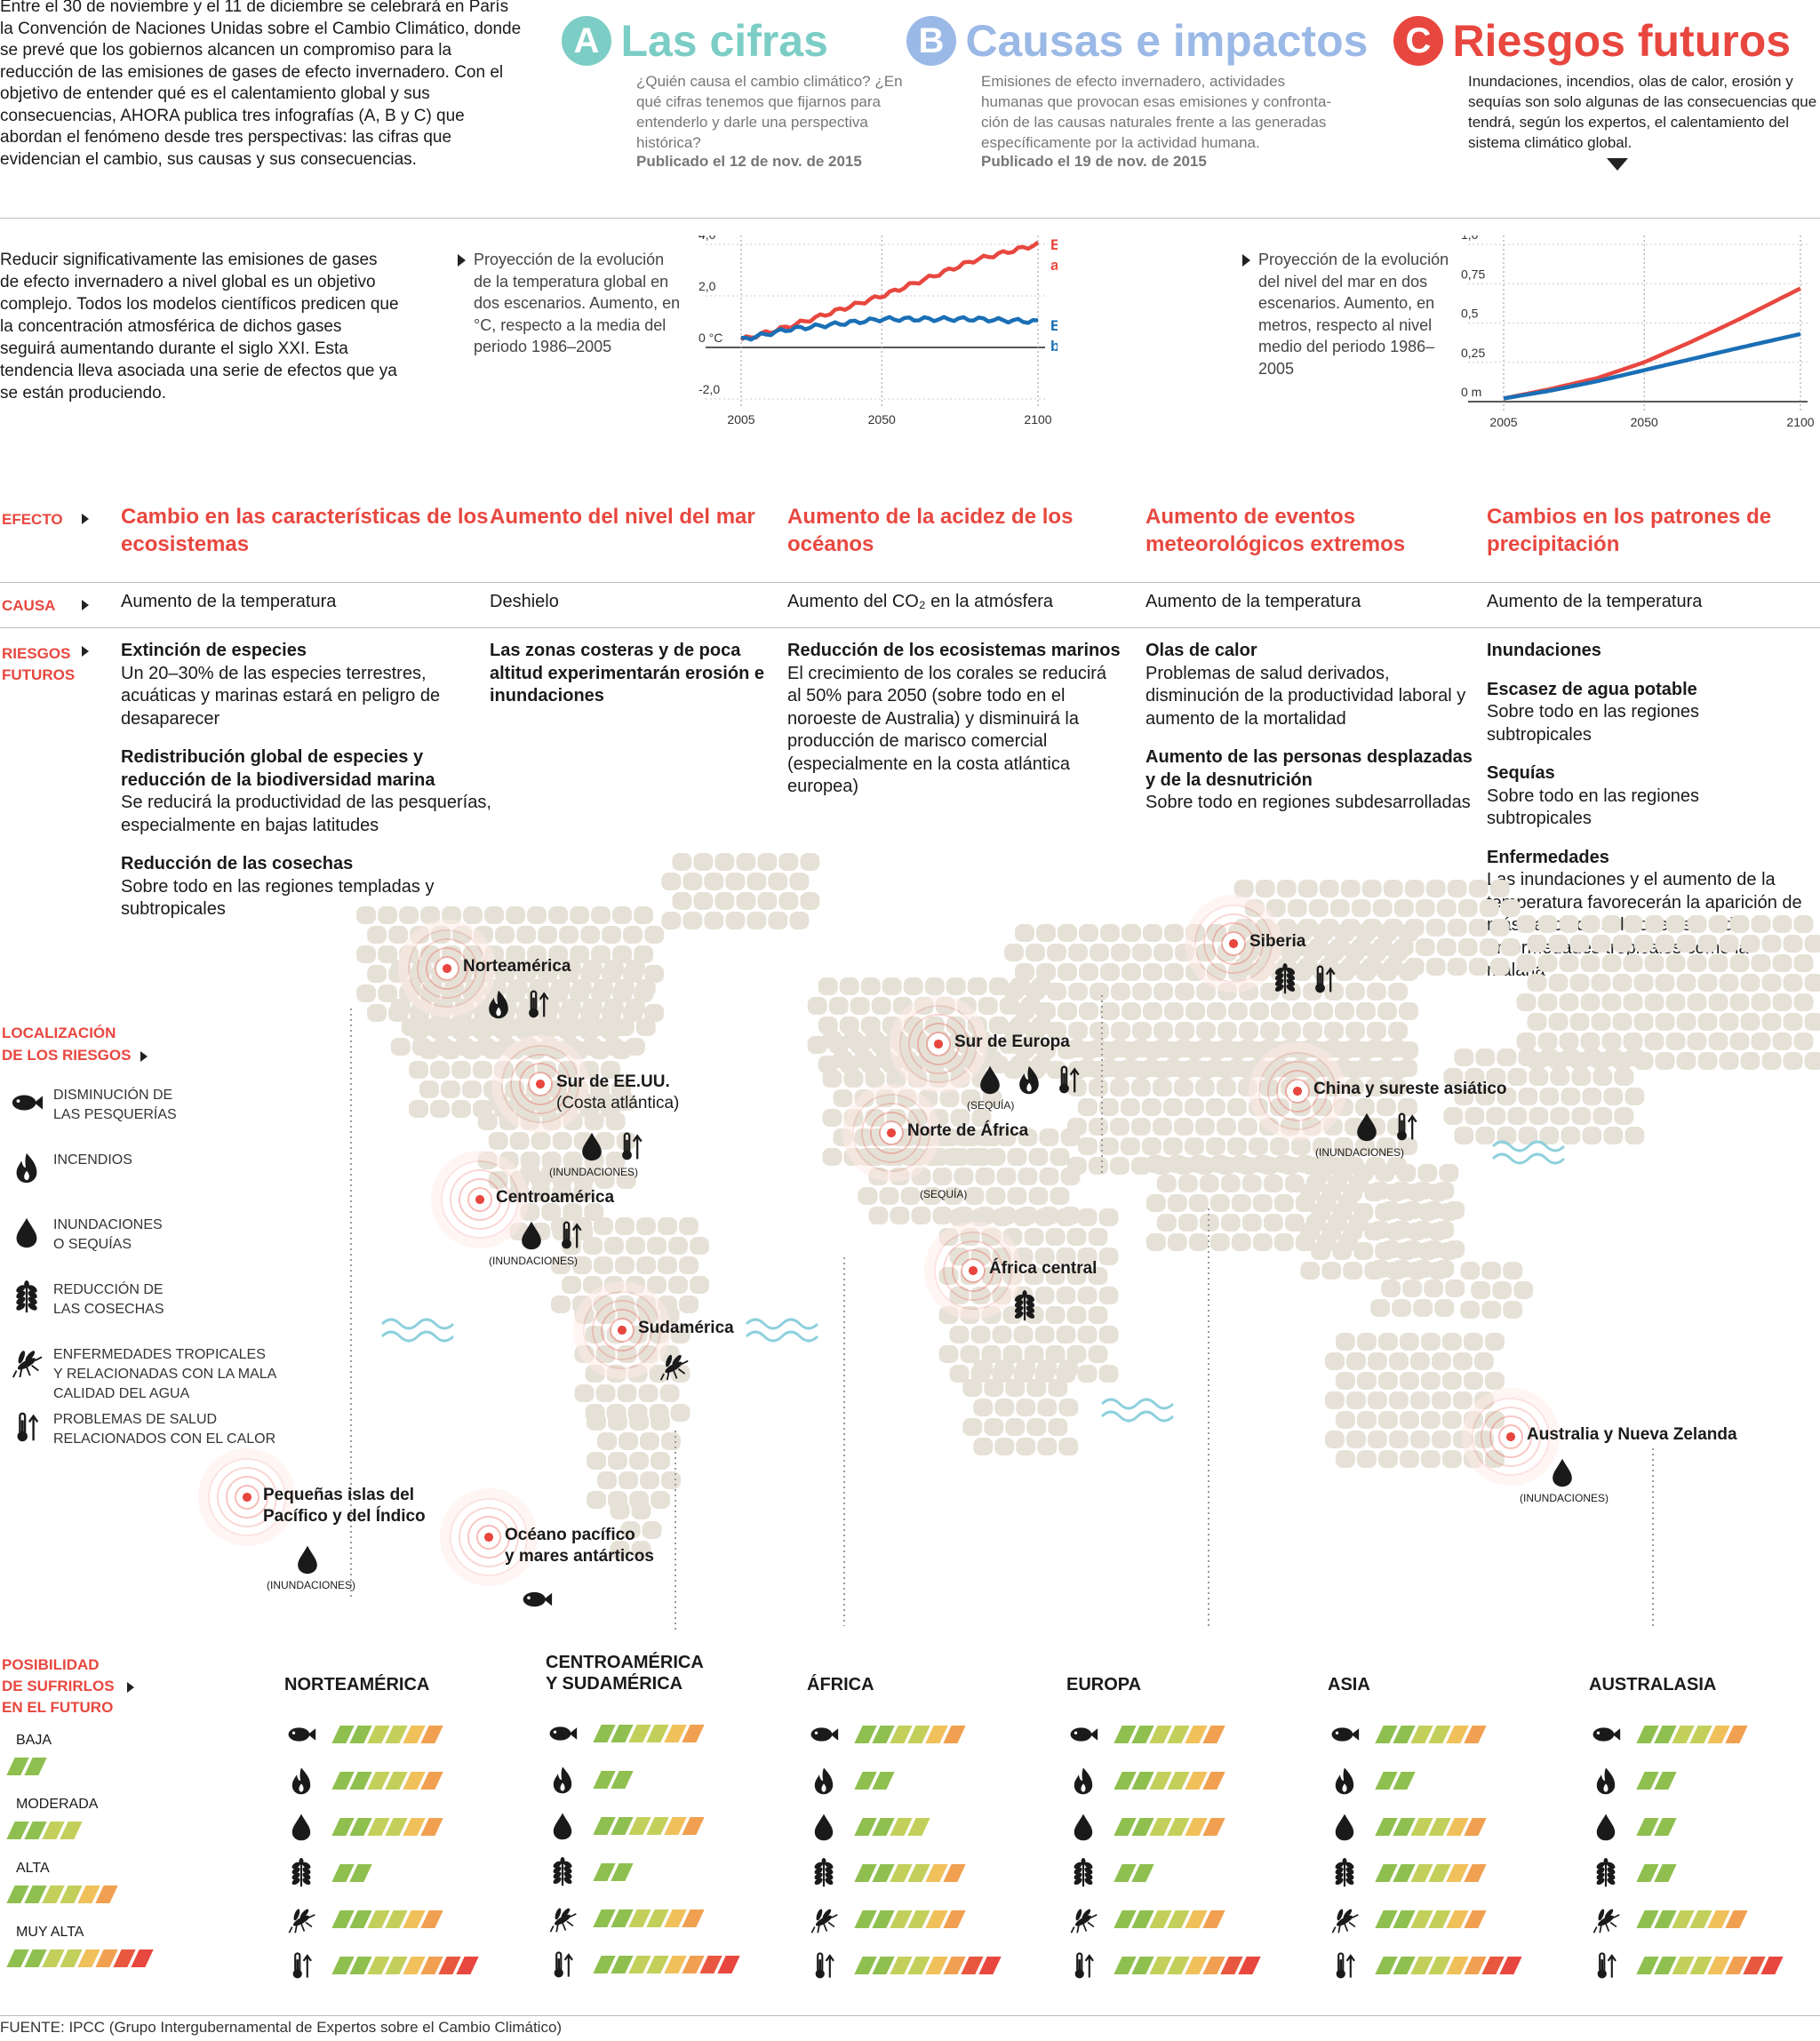 Image resolution: width=1820 pixels, height=2041 pixels. I want to click on region-risk-row, so click(922, 1735).